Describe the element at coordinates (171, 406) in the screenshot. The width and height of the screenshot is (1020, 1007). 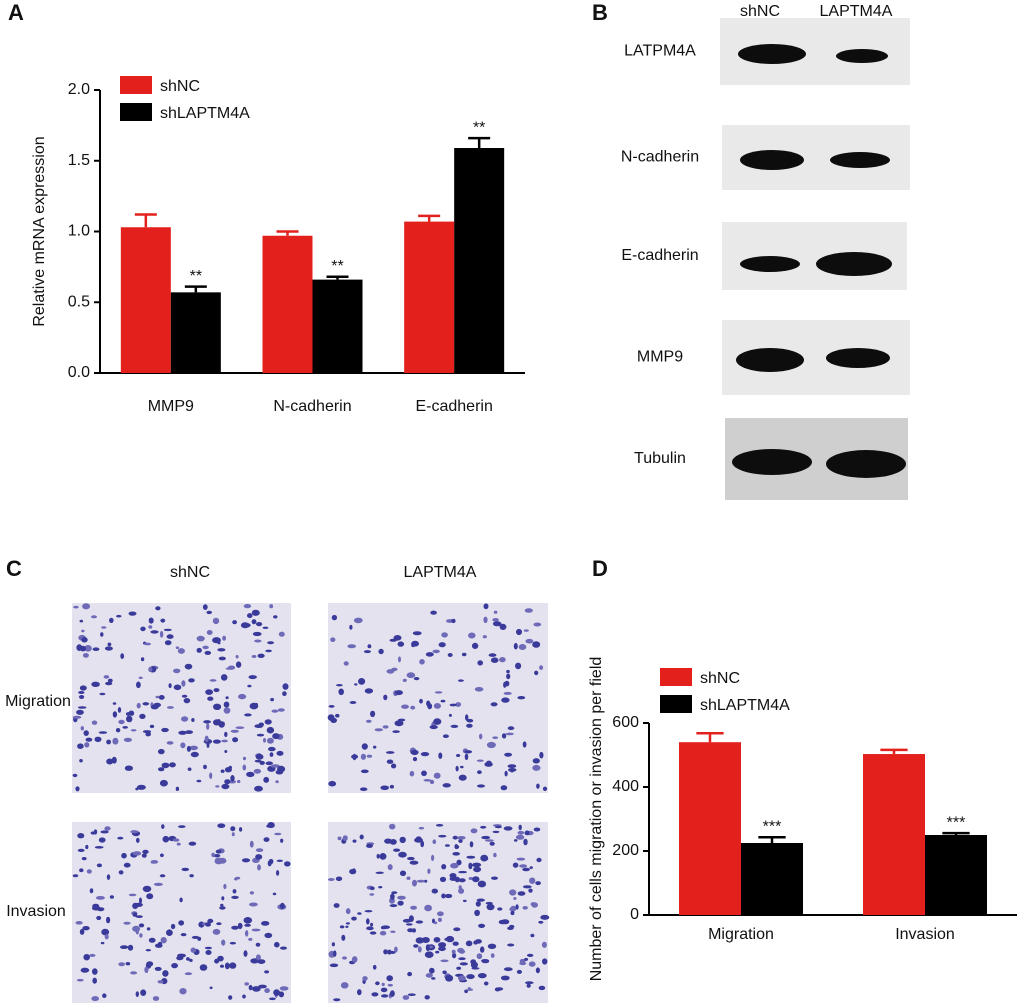
I see `x-tick-label: MMP9` at that location.